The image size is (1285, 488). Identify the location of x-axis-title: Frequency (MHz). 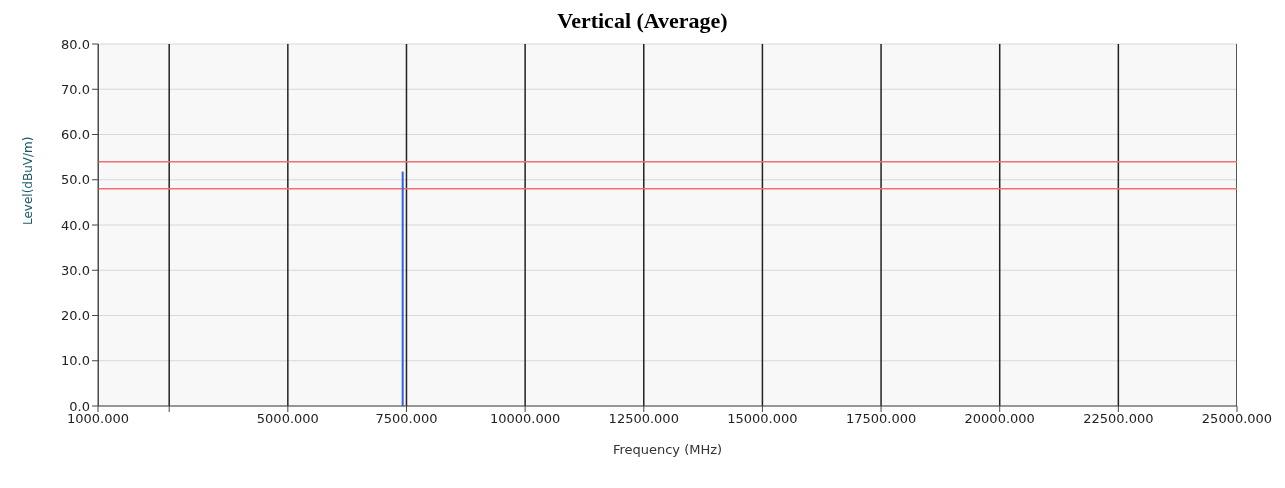
(667, 449).